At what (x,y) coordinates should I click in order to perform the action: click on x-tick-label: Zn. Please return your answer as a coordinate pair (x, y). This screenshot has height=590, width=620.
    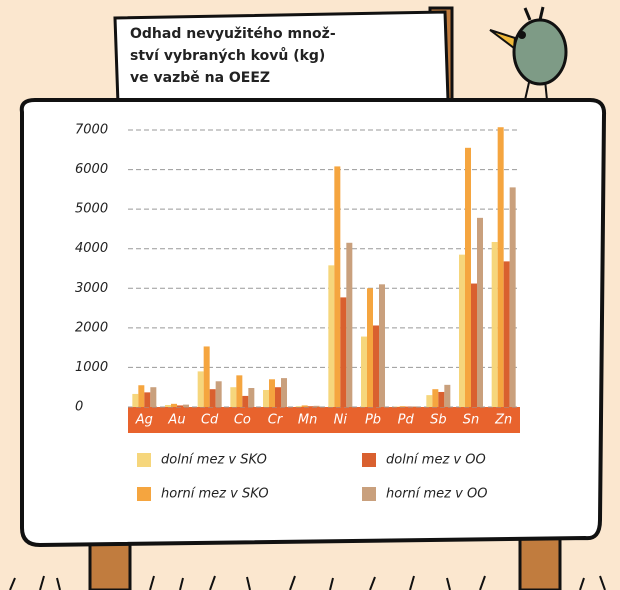
    Looking at the image, I should click on (503, 420).